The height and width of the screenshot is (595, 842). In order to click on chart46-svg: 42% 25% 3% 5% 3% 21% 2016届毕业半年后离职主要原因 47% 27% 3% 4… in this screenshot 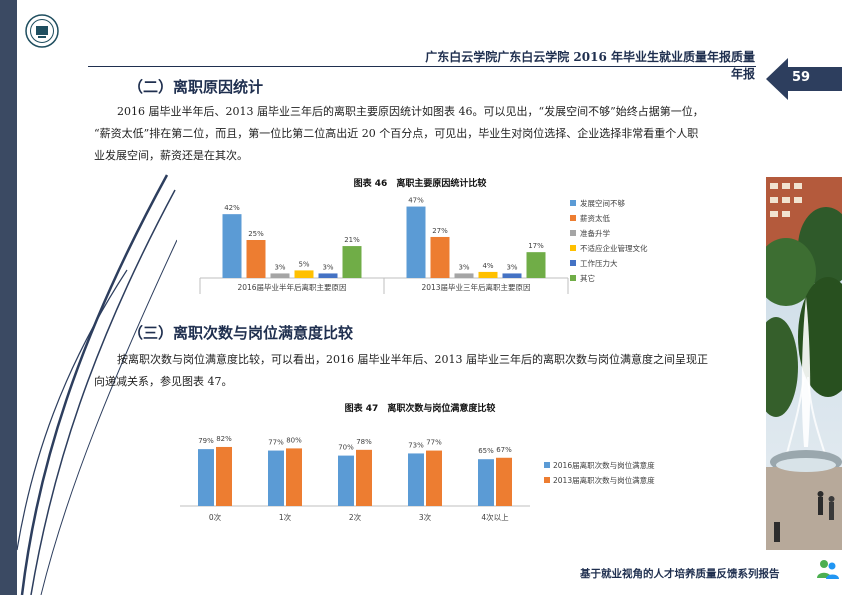, I will do `click(423, 245)`.